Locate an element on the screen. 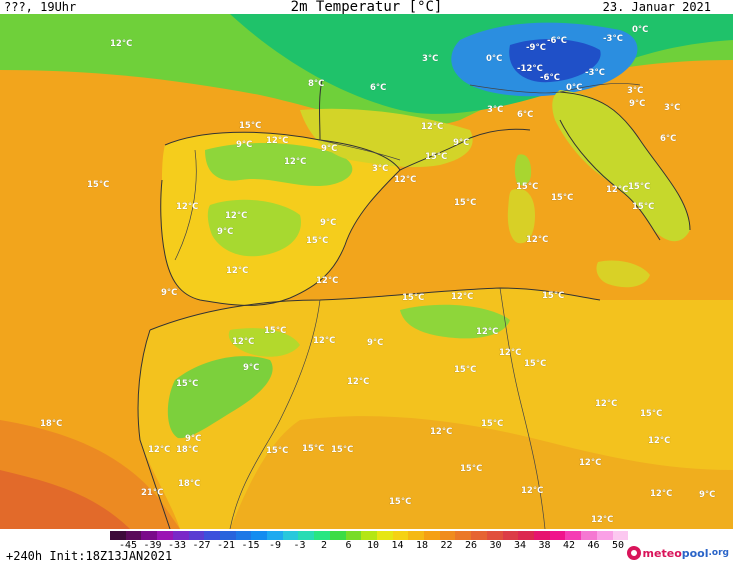 This screenshot has width=733, height=566. hot-zone-canary is located at coordinates (65, 499).